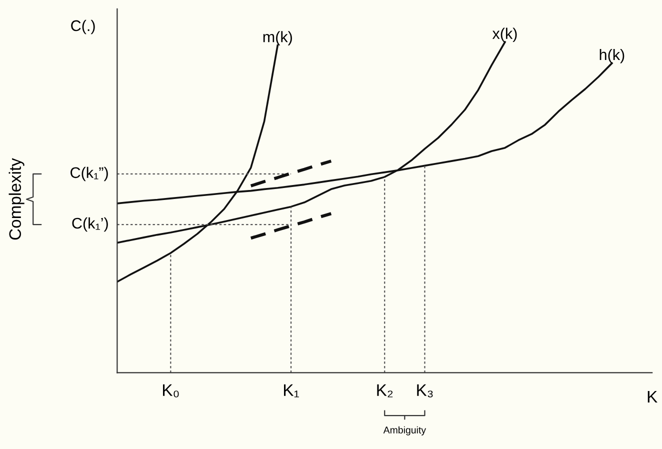 This screenshot has height=449, width=662. Describe the element at coordinates (291, 391) in the screenshot. I see `x-tick-label: K₁` at that location.